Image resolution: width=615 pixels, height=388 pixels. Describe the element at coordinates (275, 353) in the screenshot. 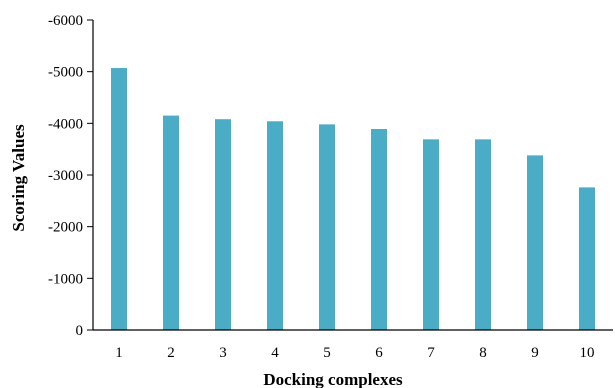

I see `x-tick-label: 4` at that location.